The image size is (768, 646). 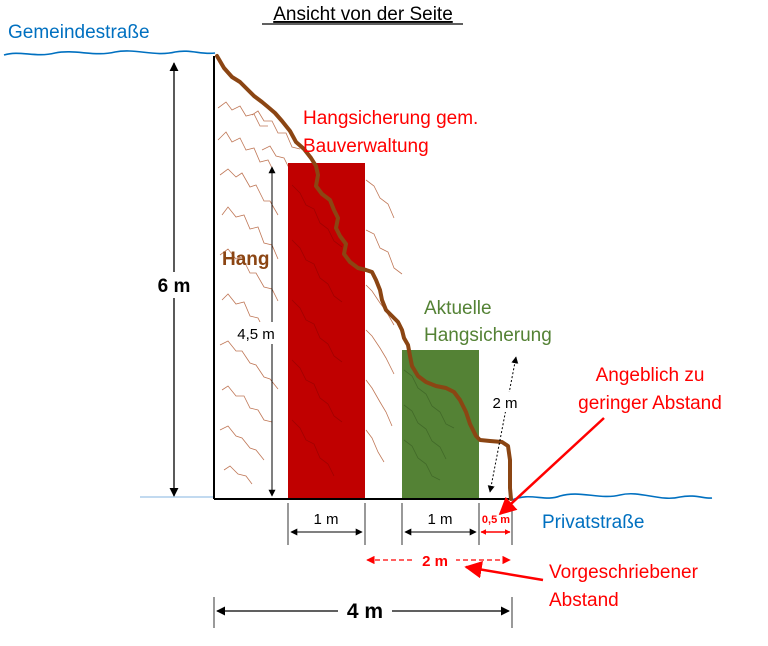 I want to click on dim-total-width-bg, so click(x=365, y=610).